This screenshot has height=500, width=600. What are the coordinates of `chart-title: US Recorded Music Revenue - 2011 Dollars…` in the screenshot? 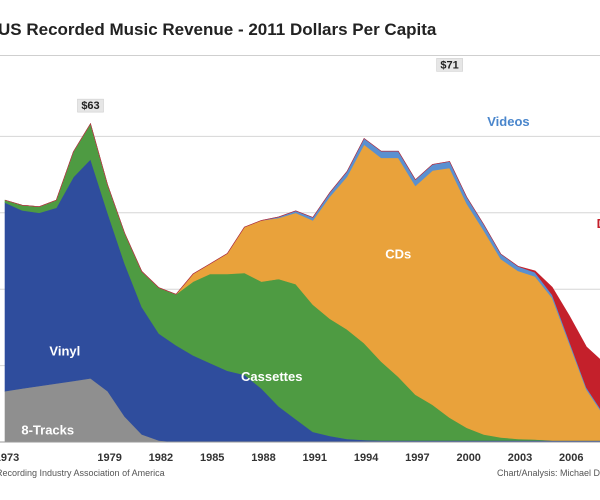 It's located at (218, 29).